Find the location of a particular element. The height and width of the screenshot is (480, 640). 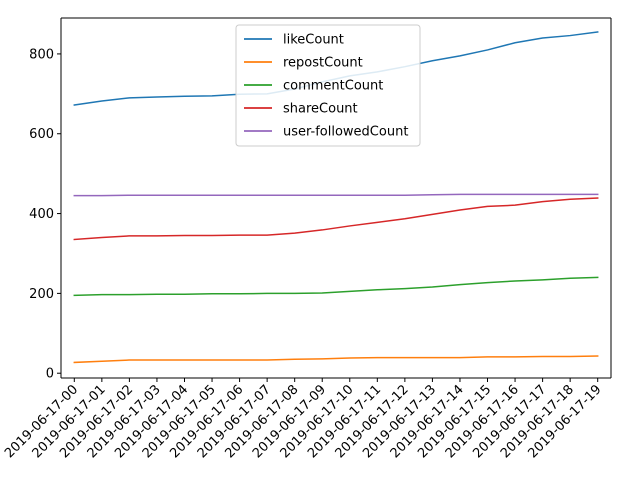

legend-box is located at coordinates (328, 85).